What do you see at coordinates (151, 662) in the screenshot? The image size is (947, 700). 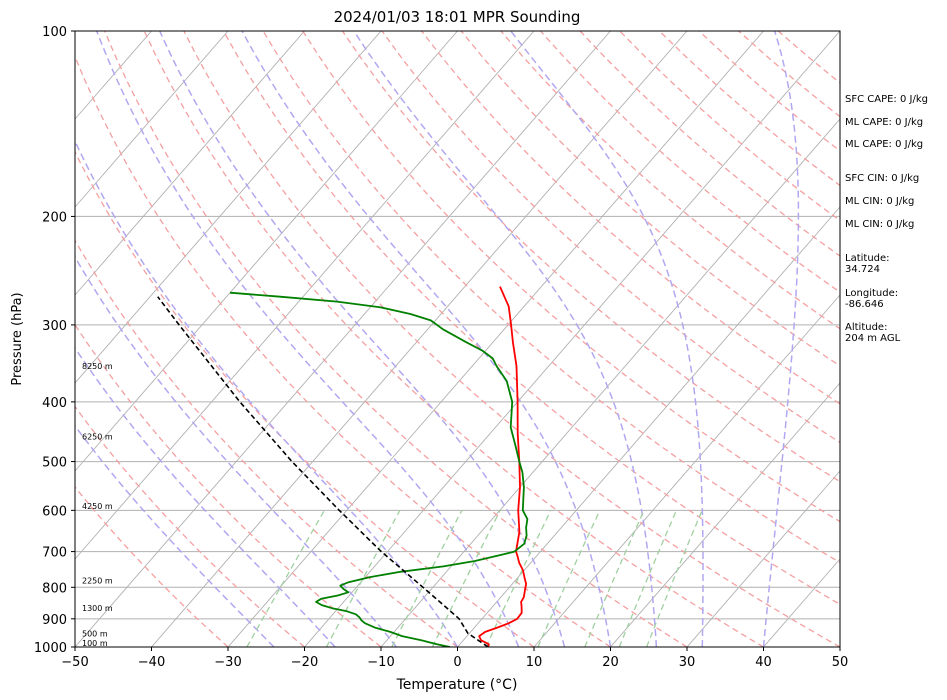 I see `x-tick-label: −40` at bounding box center [151, 662].